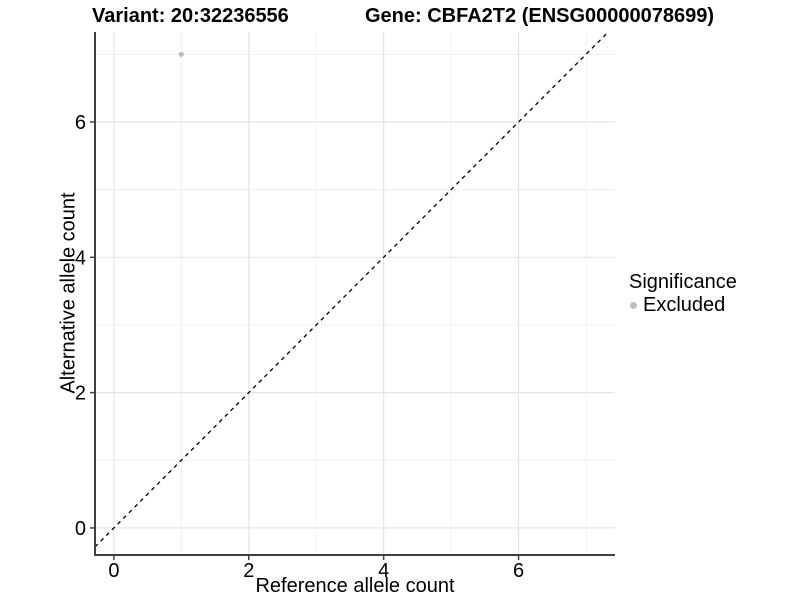 The height and width of the screenshot is (600, 800). I want to click on excluded-point-icon, so click(633, 305).